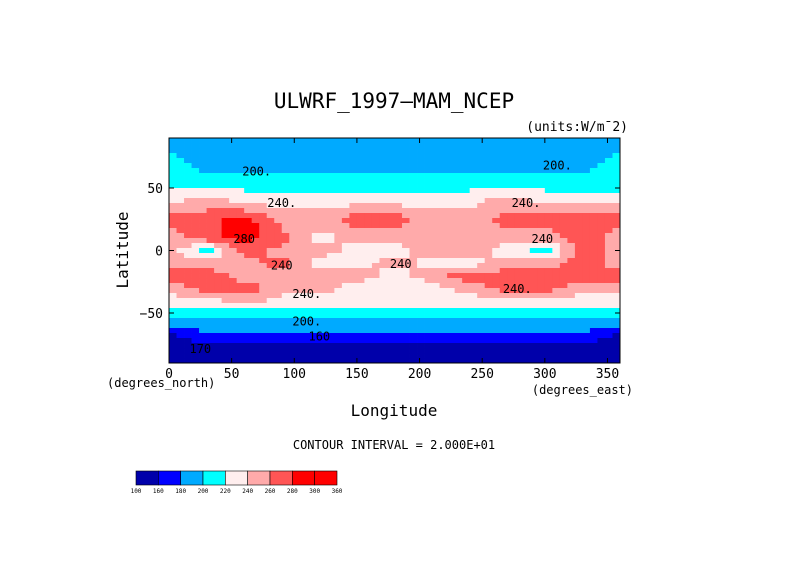  Describe the element at coordinates (169, 478) in the screenshot. I see `colorbar-swatch` at that location.